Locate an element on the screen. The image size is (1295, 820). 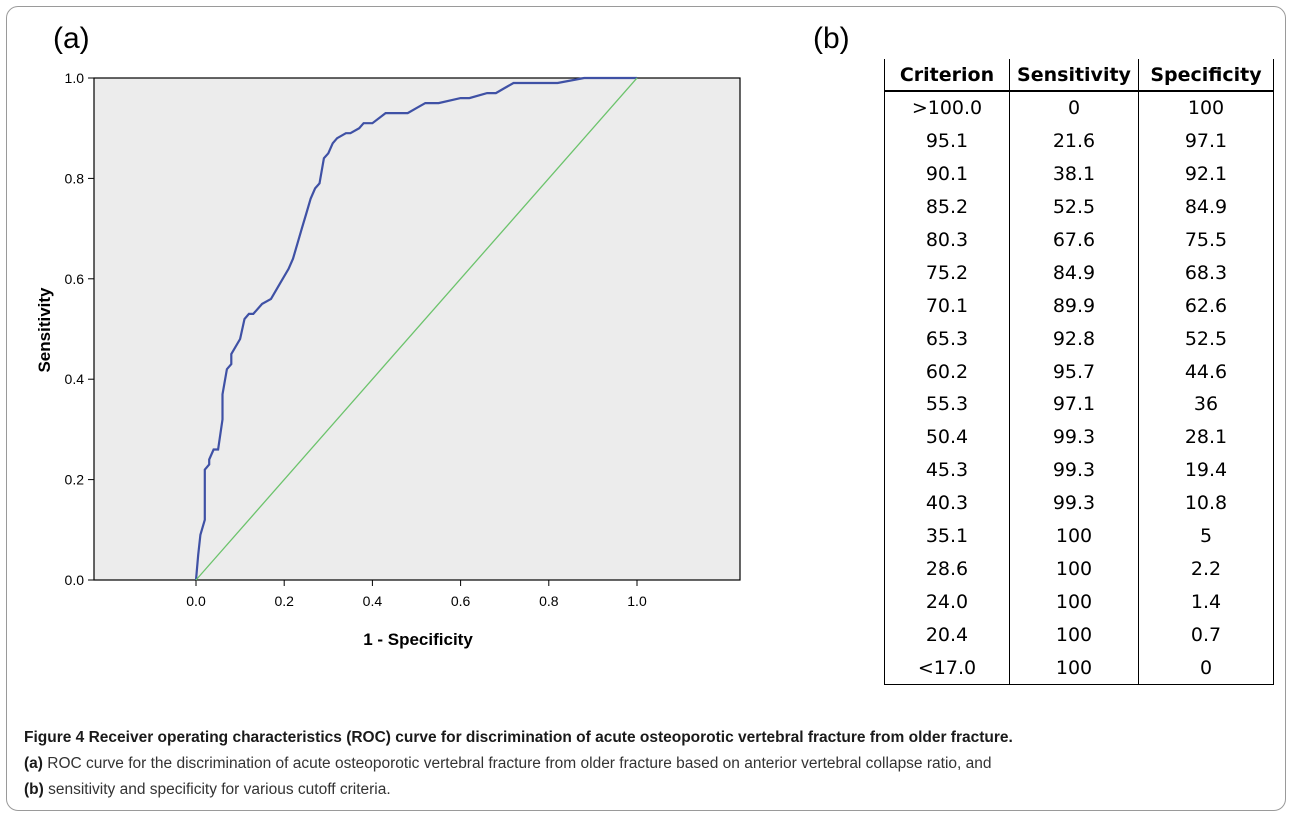
x-tick-label: 1.0 is located at coordinates (637, 601).